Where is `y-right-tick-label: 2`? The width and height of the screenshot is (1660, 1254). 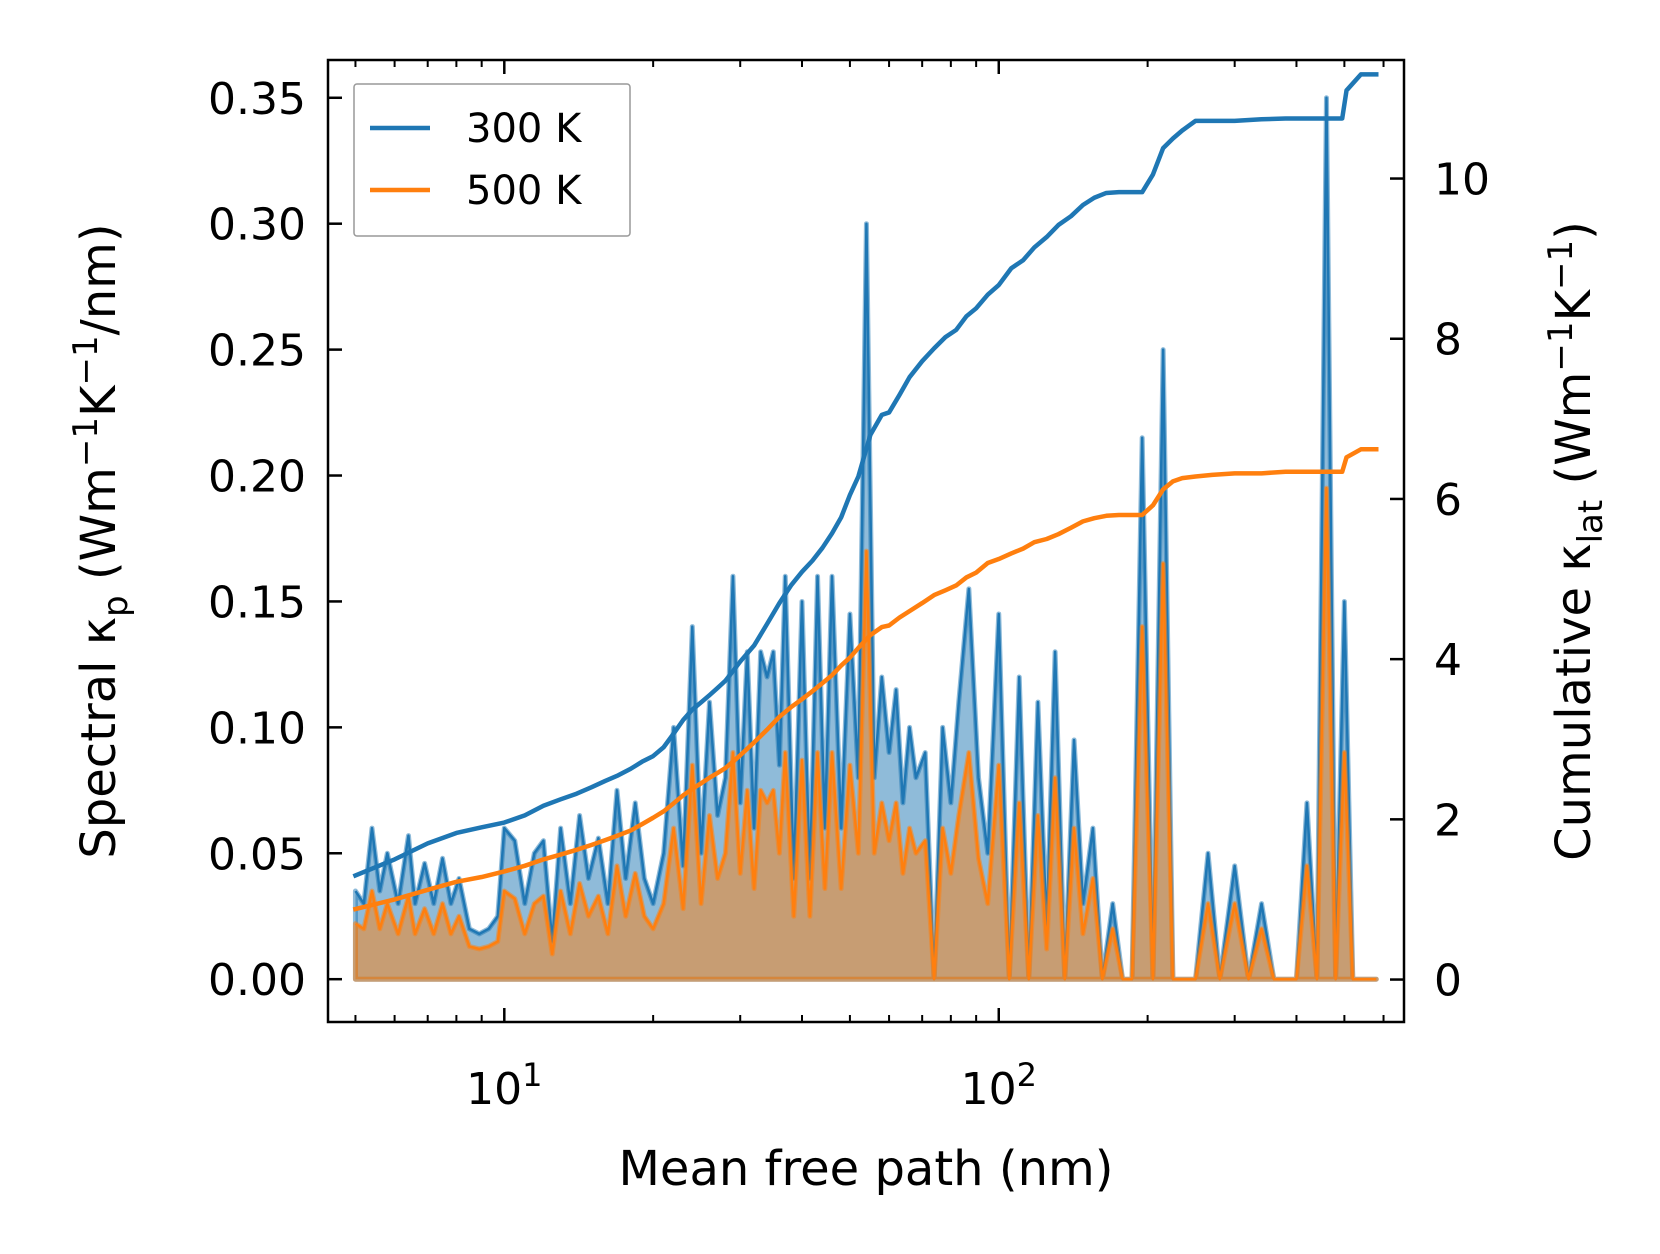 y-right-tick-label: 2 is located at coordinates (1448, 820).